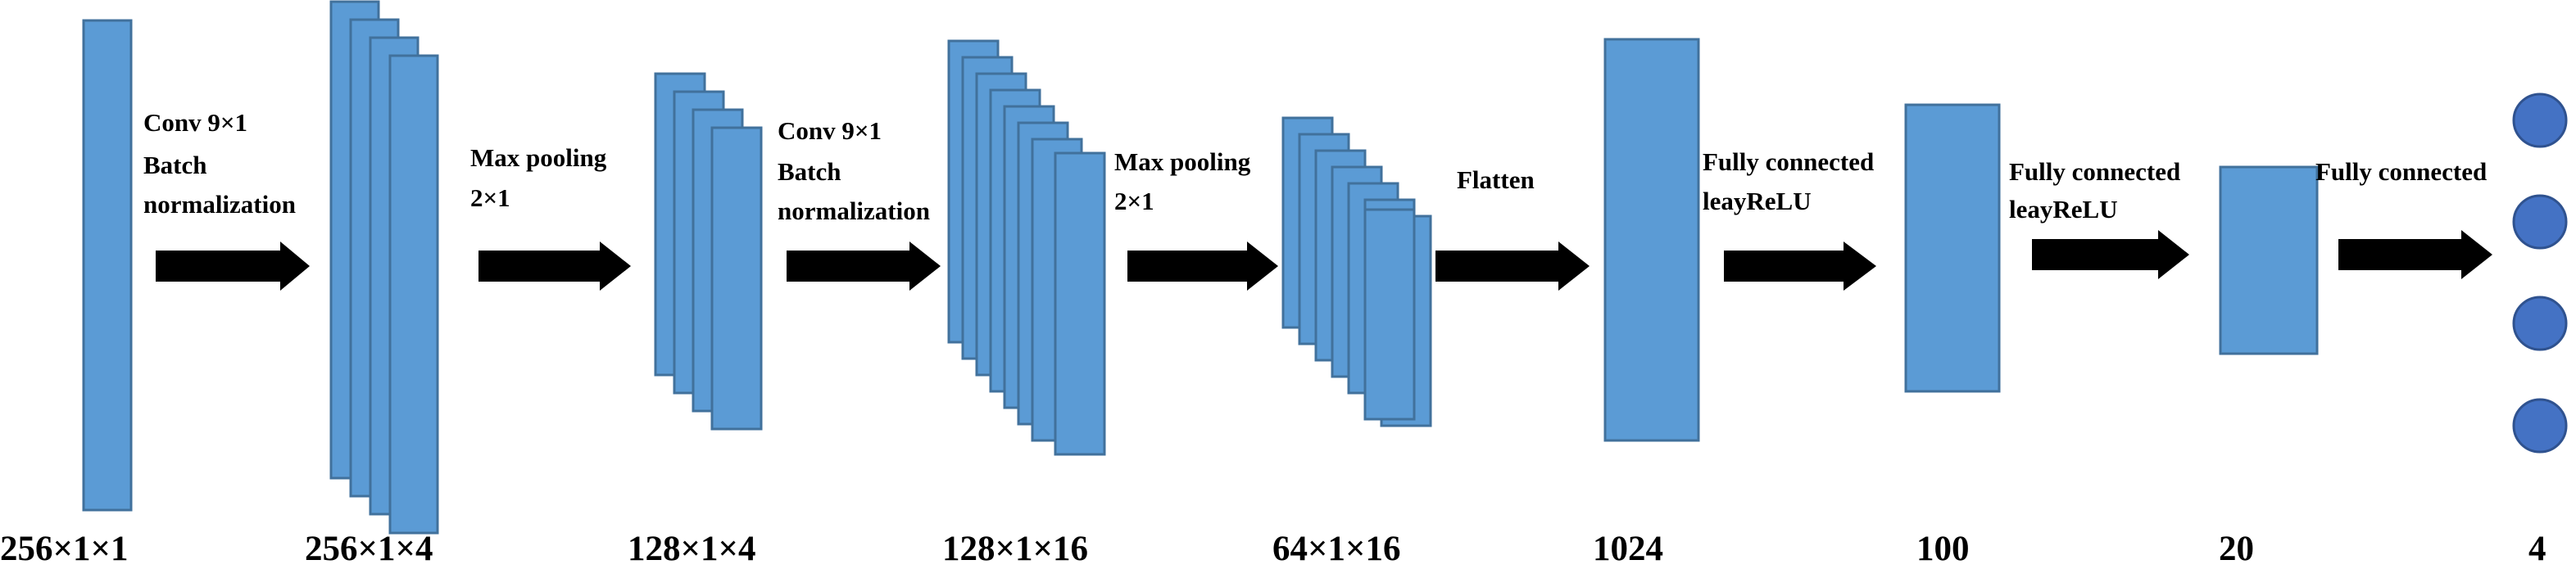 The image size is (2576, 569). I want to click on layer-flatten, so click(1651, 240).